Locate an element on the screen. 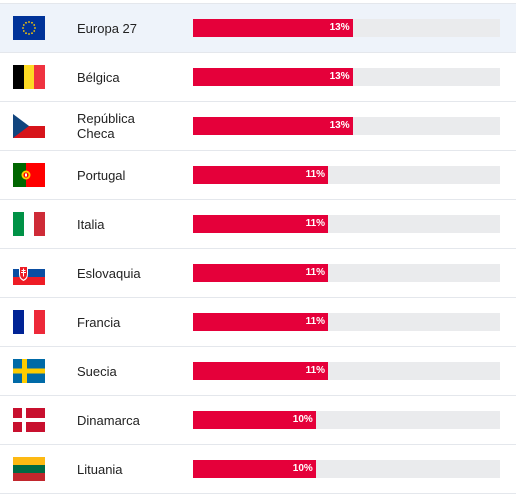  country-row-lituania: Lituania 10% is located at coordinates (258, 469).